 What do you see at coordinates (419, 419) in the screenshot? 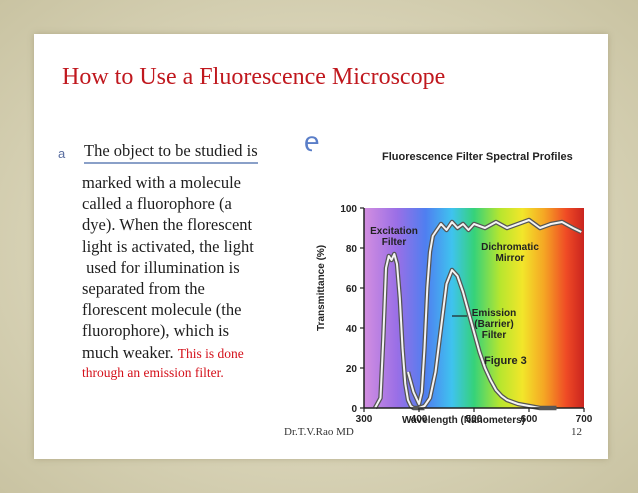
I see `x-tick-label: 400` at bounding box center [419, 419].